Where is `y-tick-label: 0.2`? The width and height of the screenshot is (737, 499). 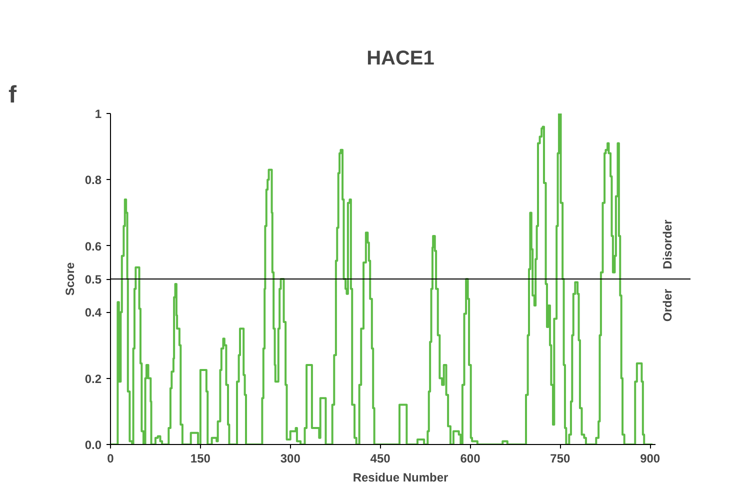
y-tick-label: 0.2 is located at coordinates (93, 379).